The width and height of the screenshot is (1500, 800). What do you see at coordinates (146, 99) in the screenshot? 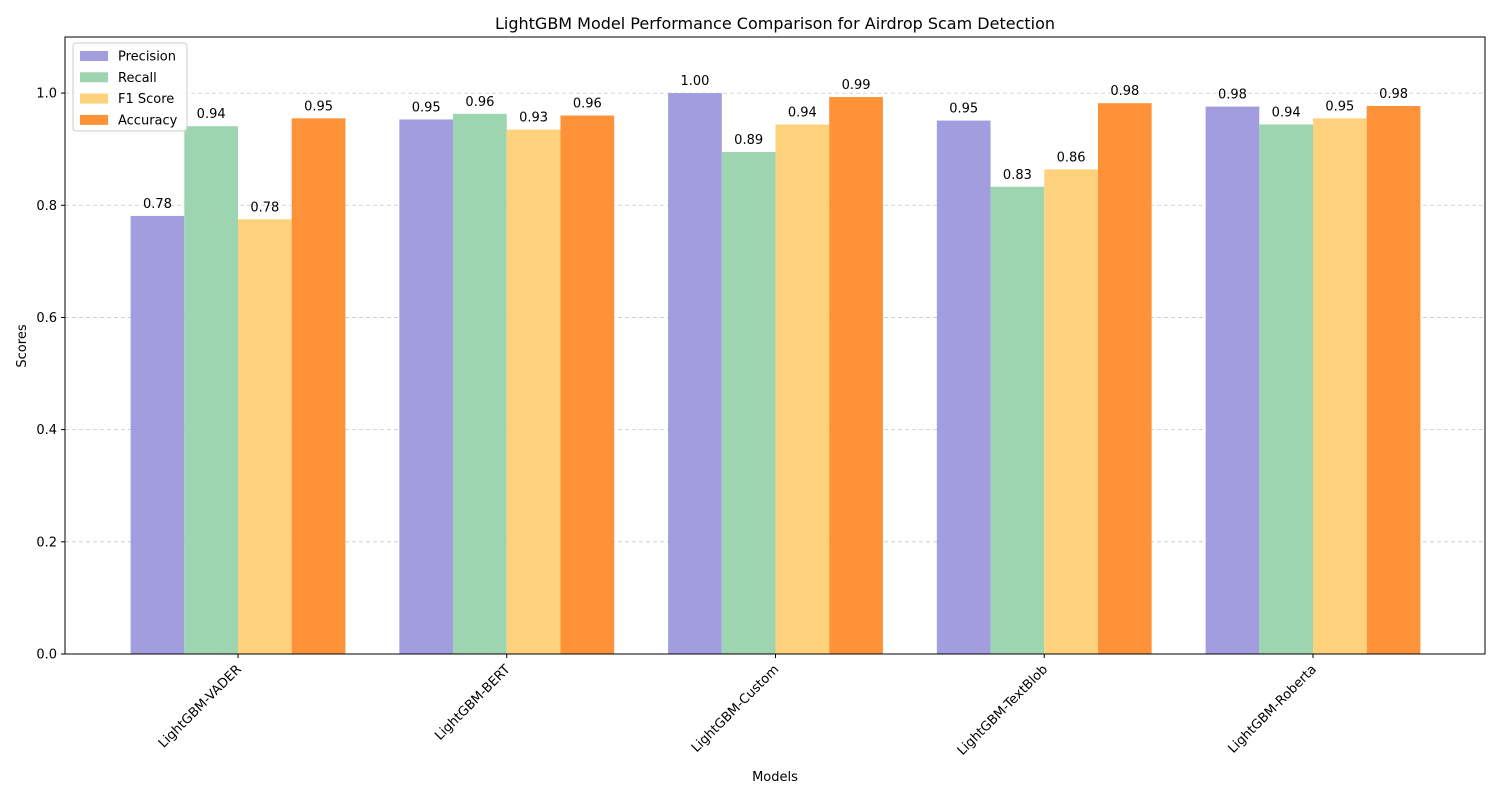
I see `legend-label: F1 Score` at bounding box center [146, 99].